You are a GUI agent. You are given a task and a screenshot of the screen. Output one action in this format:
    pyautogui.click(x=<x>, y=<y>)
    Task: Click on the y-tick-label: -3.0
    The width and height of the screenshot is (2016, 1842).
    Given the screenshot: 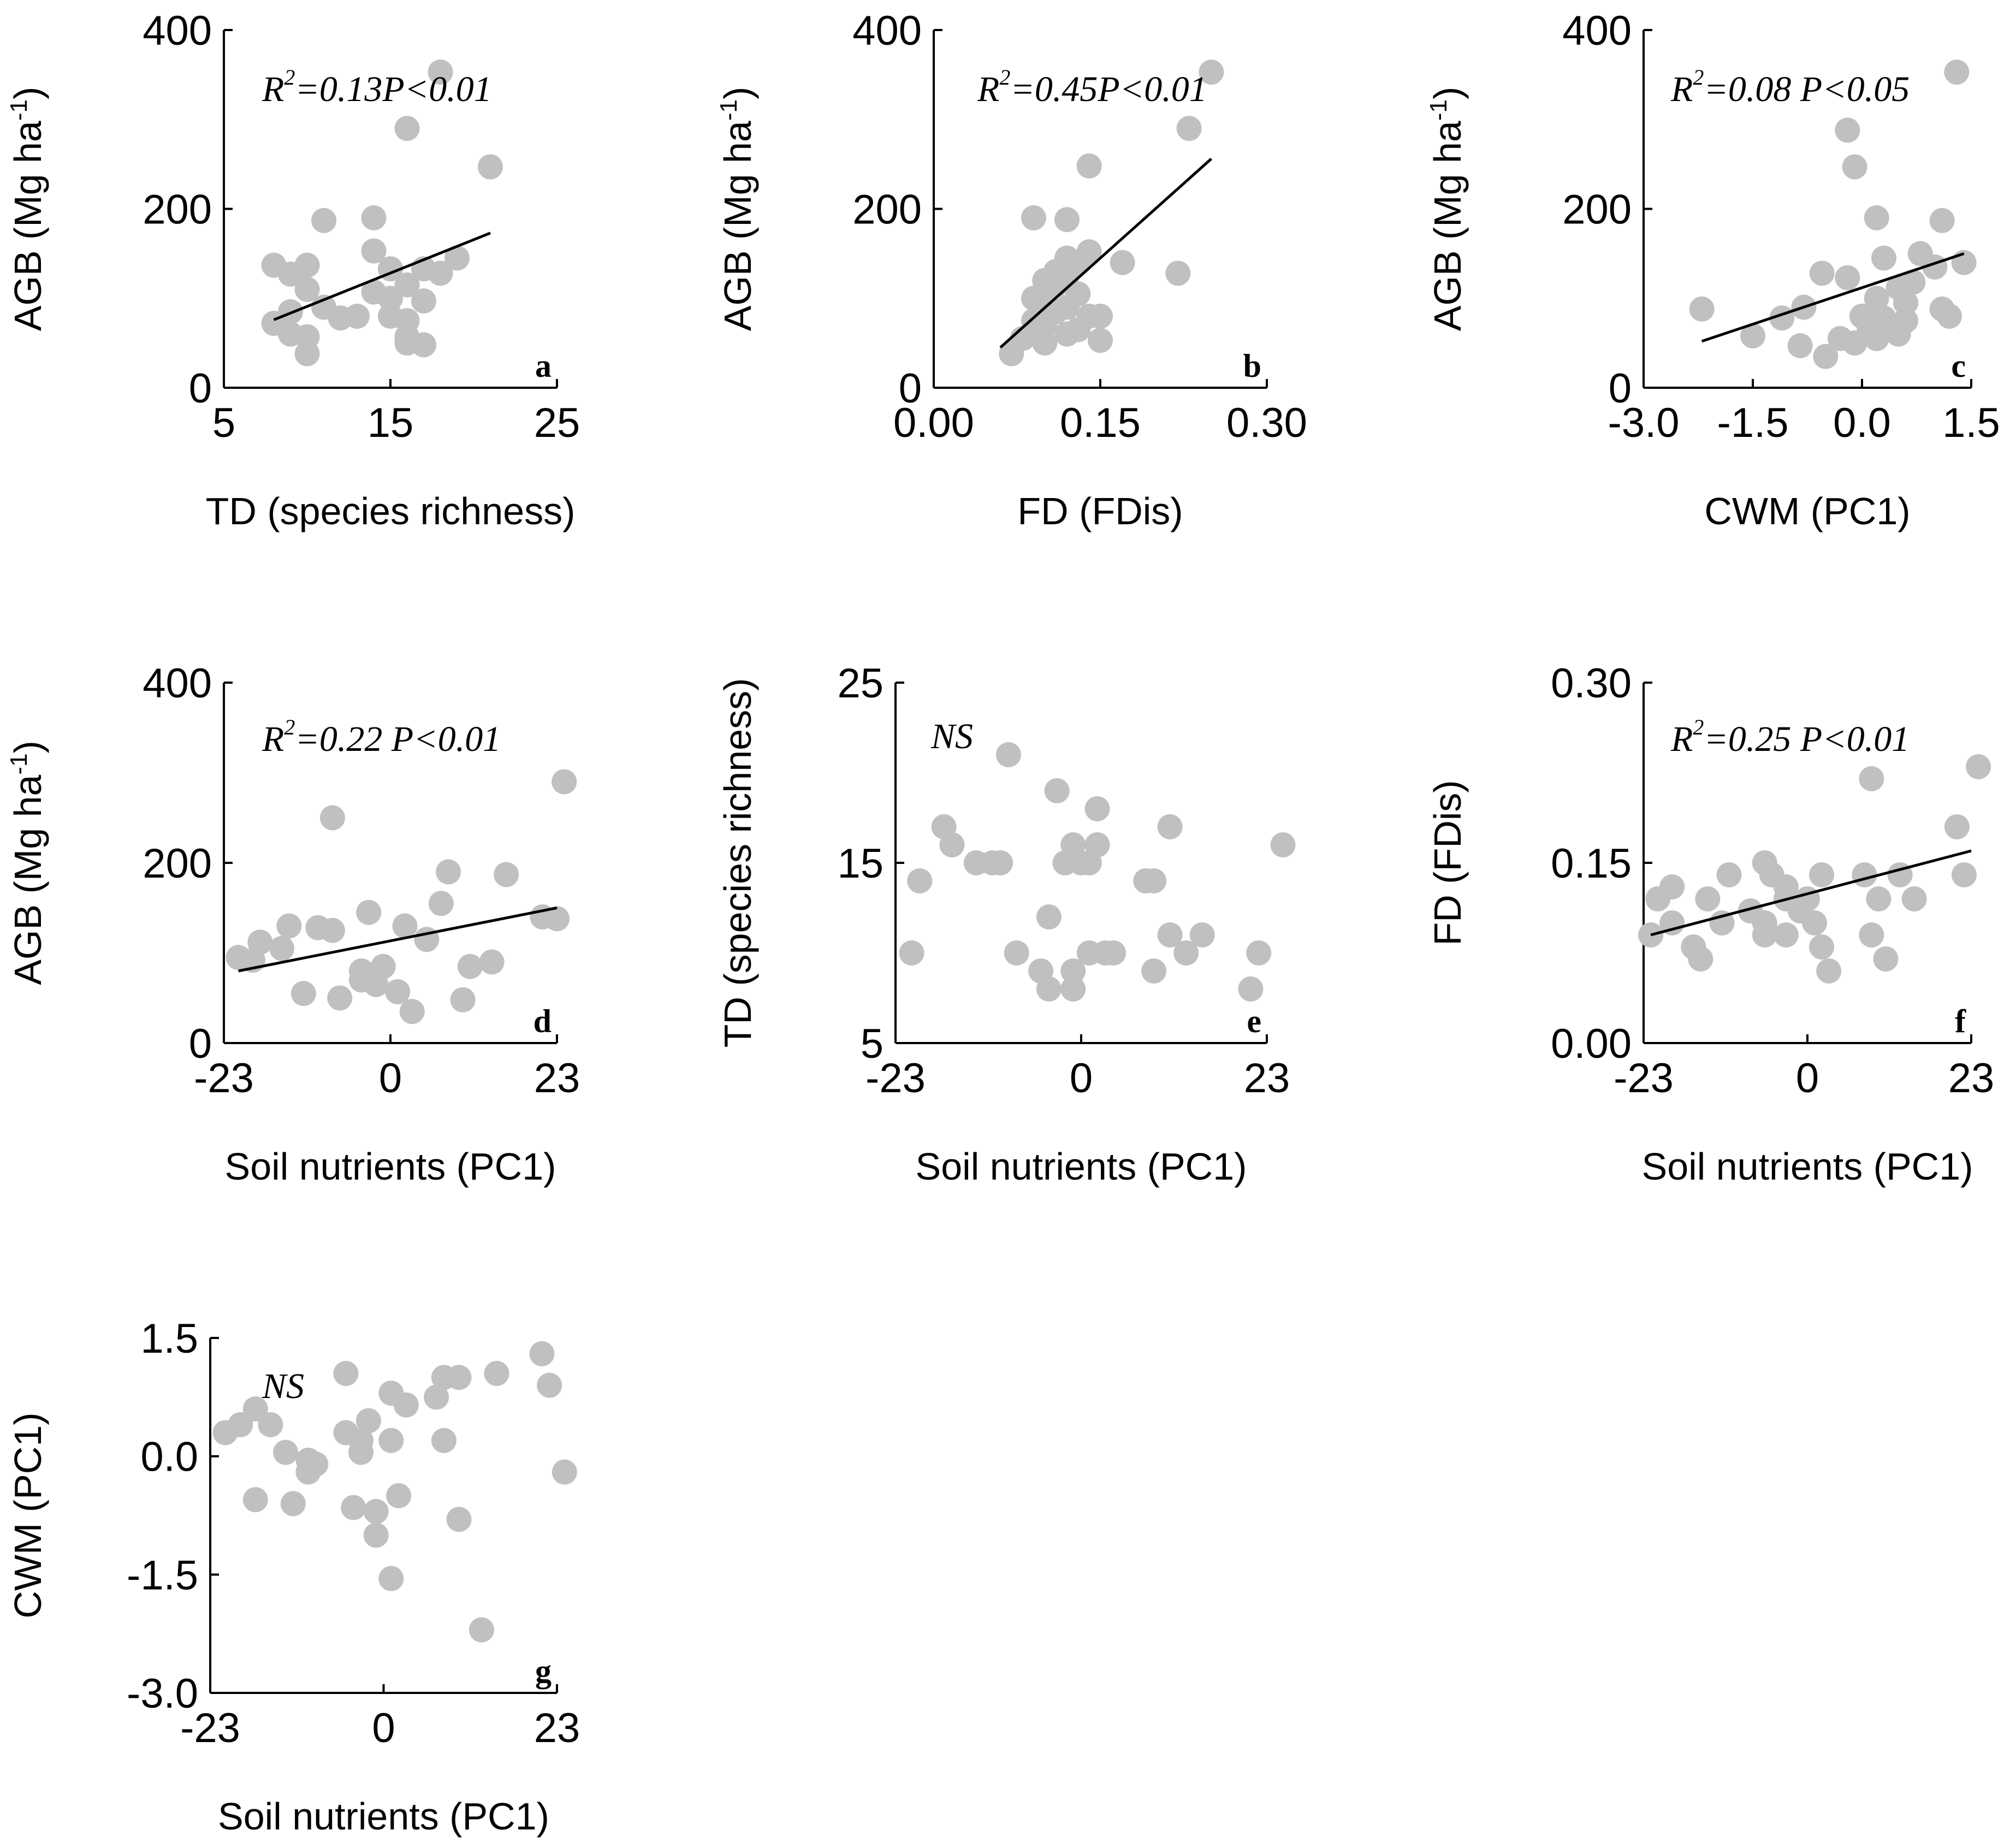 What is the action you would take?
    pyautogui.click(x=162, y=1694)
    